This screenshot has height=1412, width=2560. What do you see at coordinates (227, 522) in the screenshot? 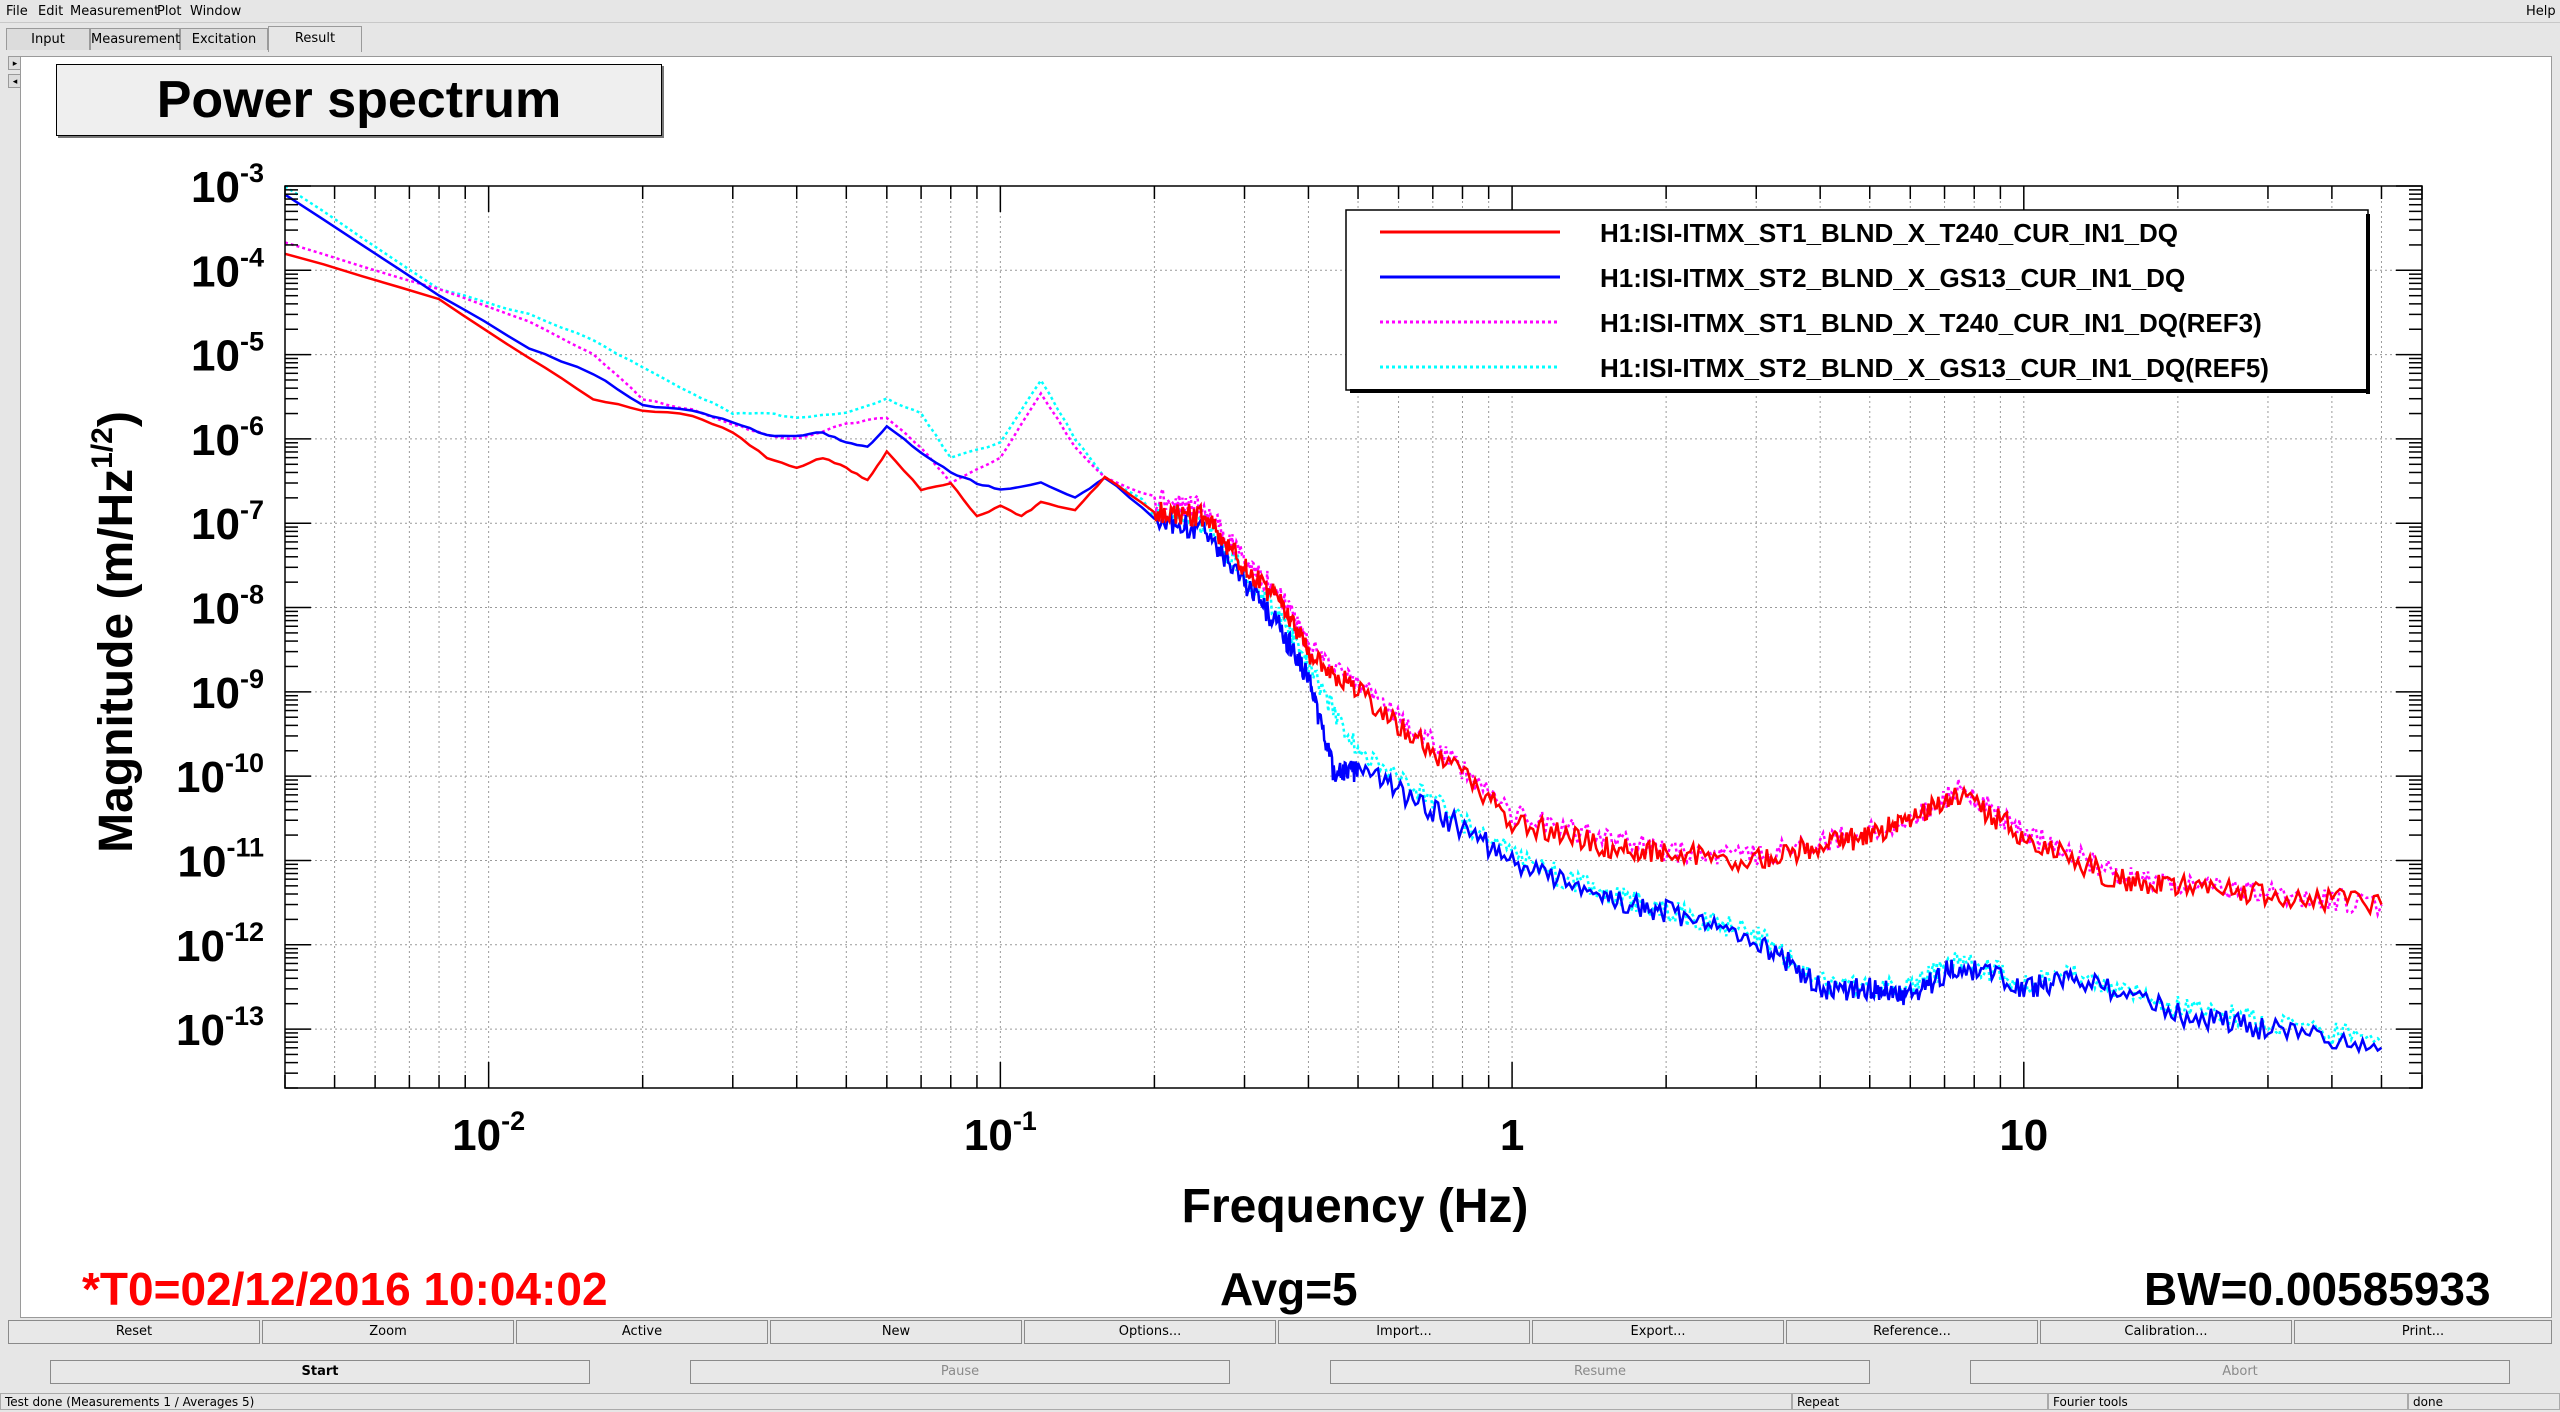
I see `y-tick-label: 10⁻⁷` at bounding box center [227, 522].